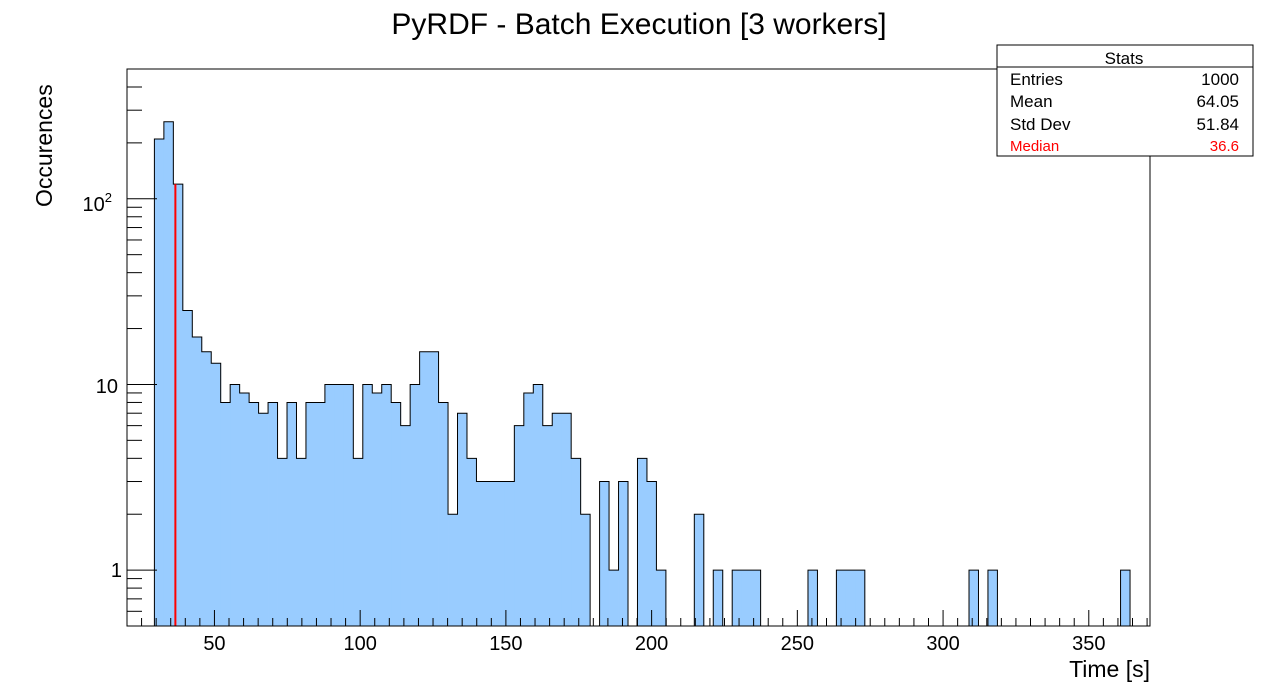 The height and width of the screenshot is (696, 1278). What do you see at coordinates (1040, 124) in the screenshot?
I see `stats-stddev-label: Std Dev` at bounding box center [1040, 124].